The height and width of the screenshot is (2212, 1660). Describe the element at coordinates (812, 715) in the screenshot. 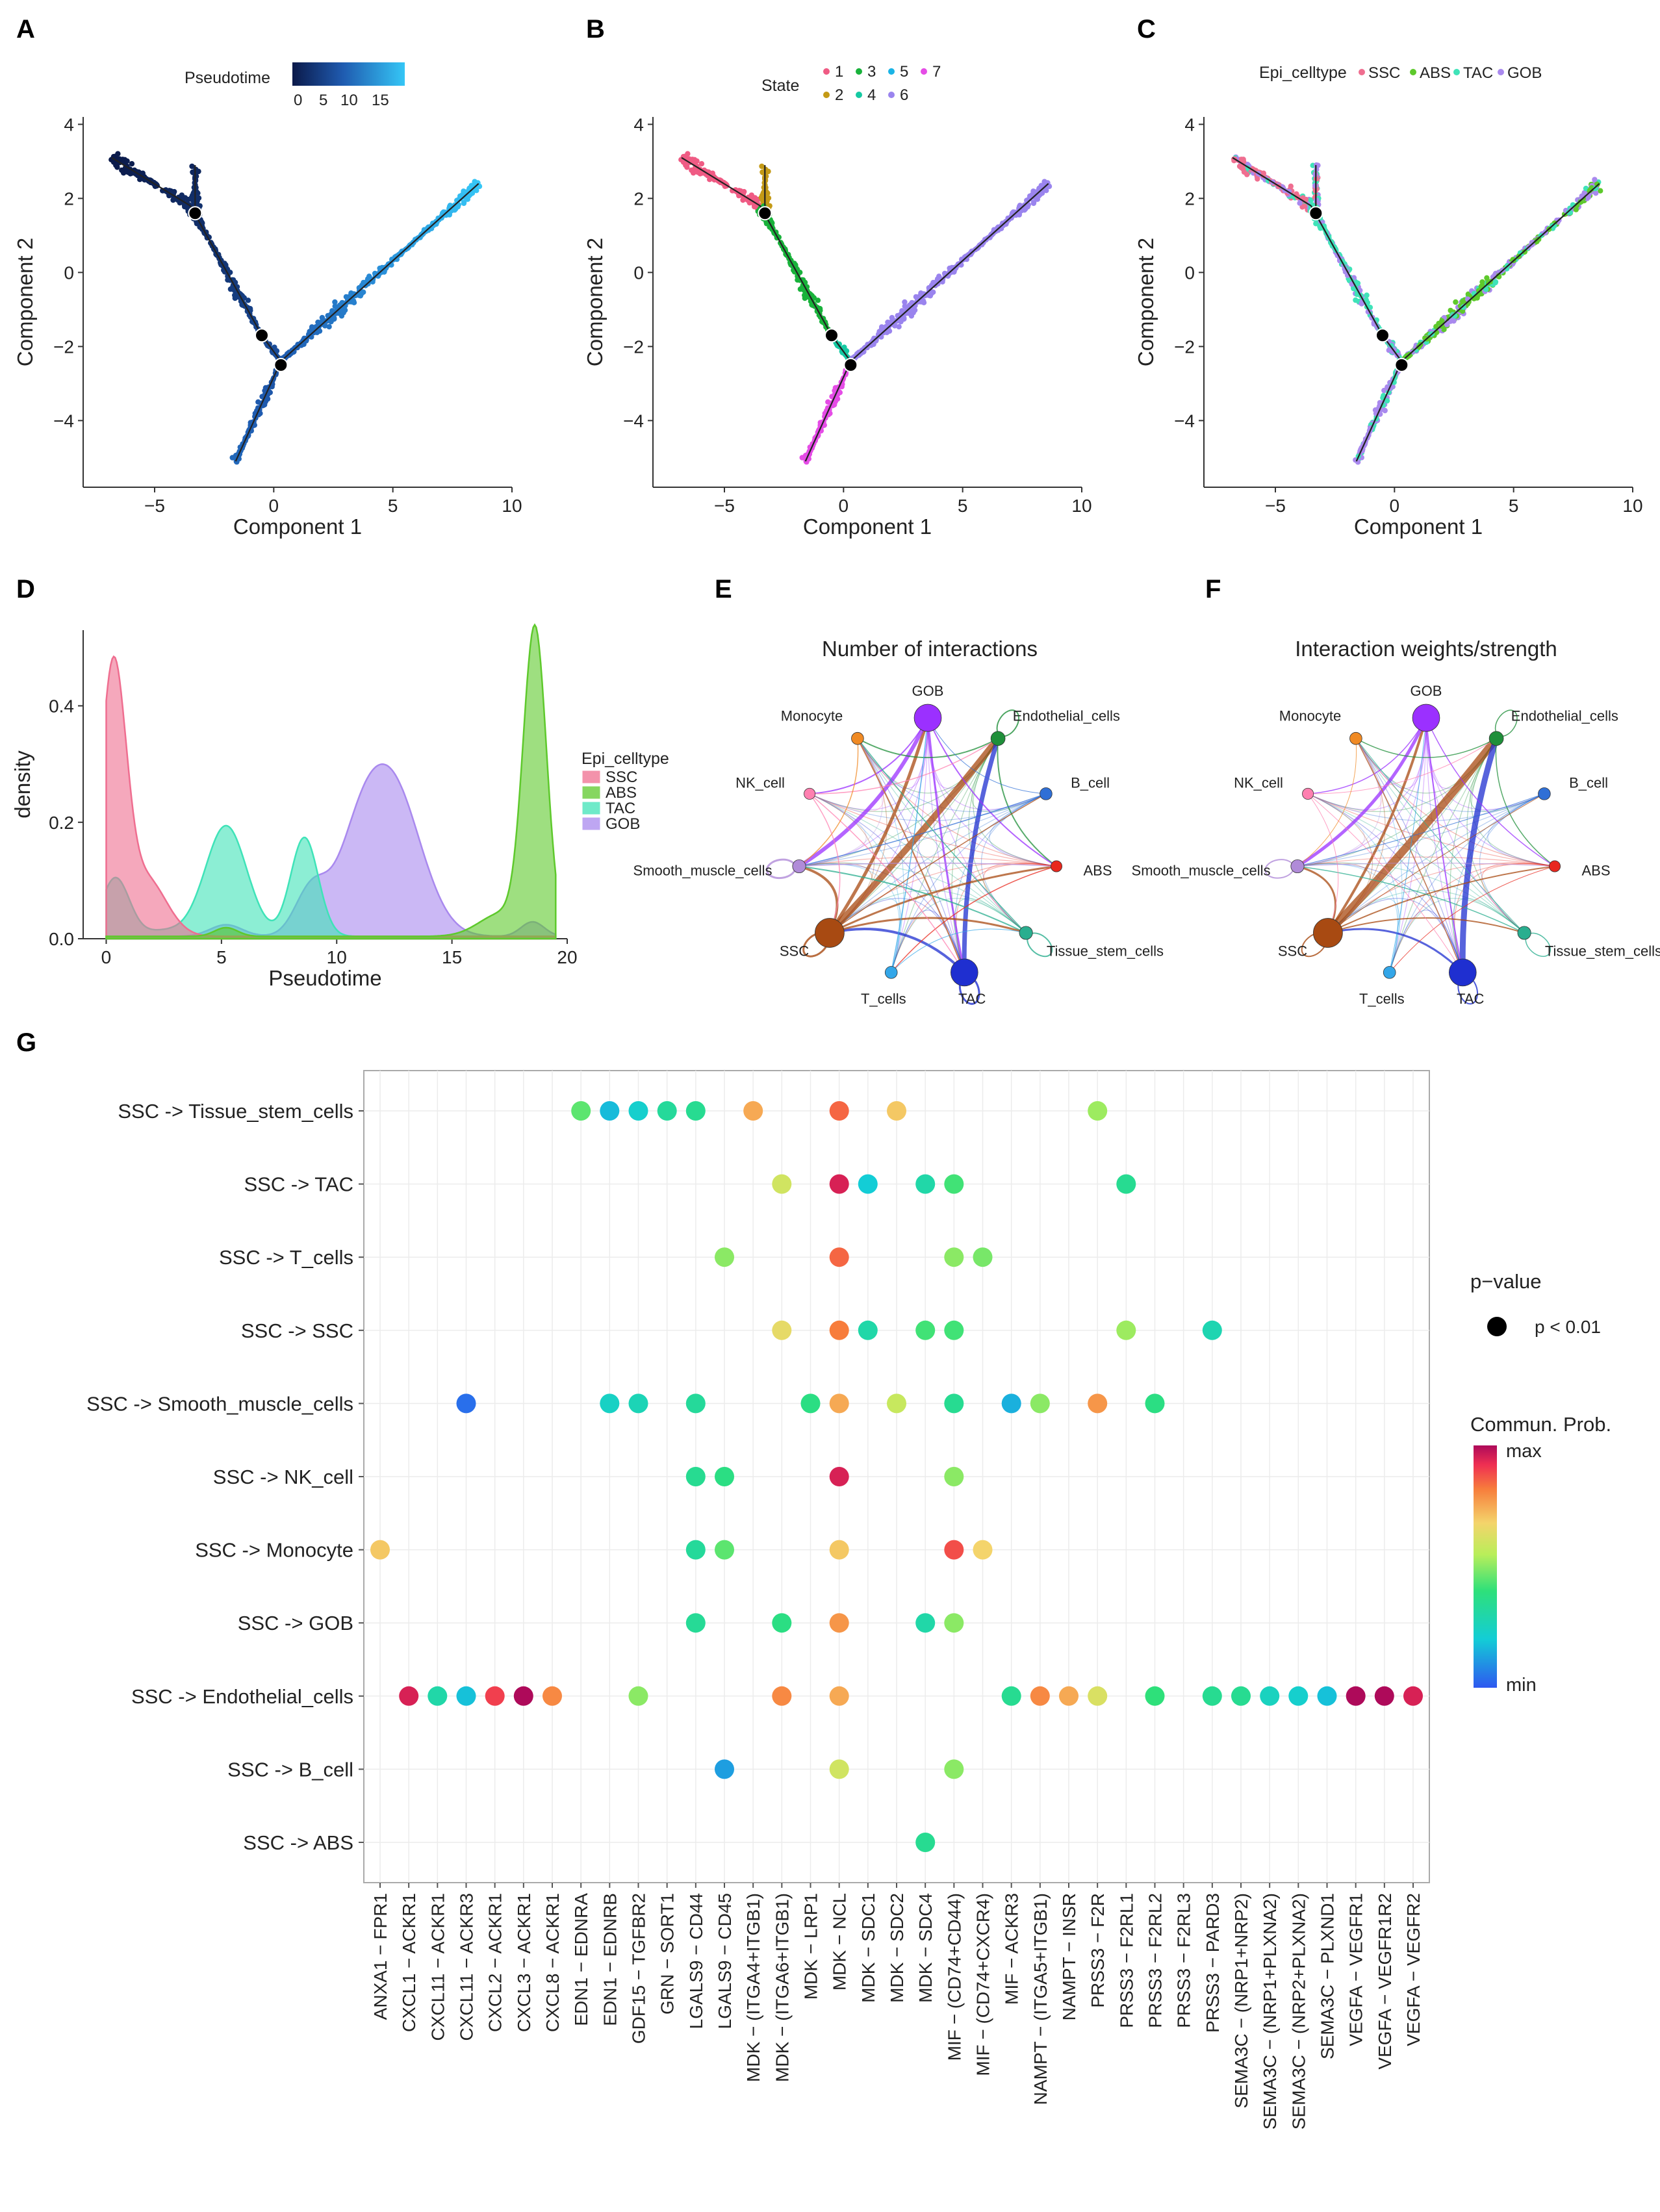

I see `network-node-label: Monocyte` at that location.